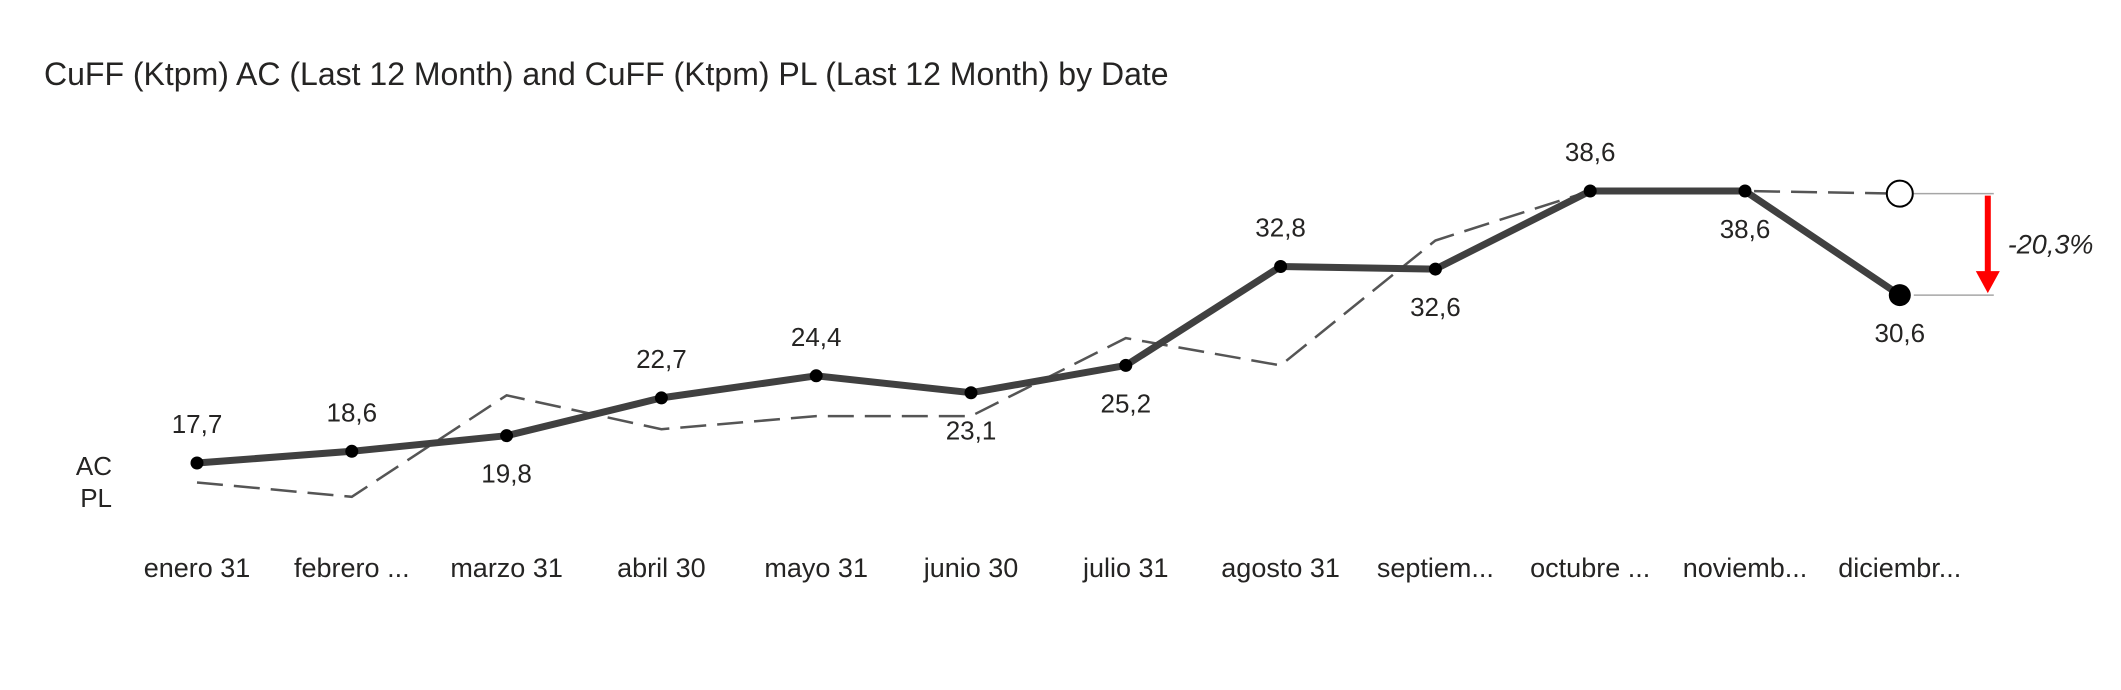 This screenshot has height=690, width=2121. I want to click on variance-group: -20,3%, so click(1989, 237).